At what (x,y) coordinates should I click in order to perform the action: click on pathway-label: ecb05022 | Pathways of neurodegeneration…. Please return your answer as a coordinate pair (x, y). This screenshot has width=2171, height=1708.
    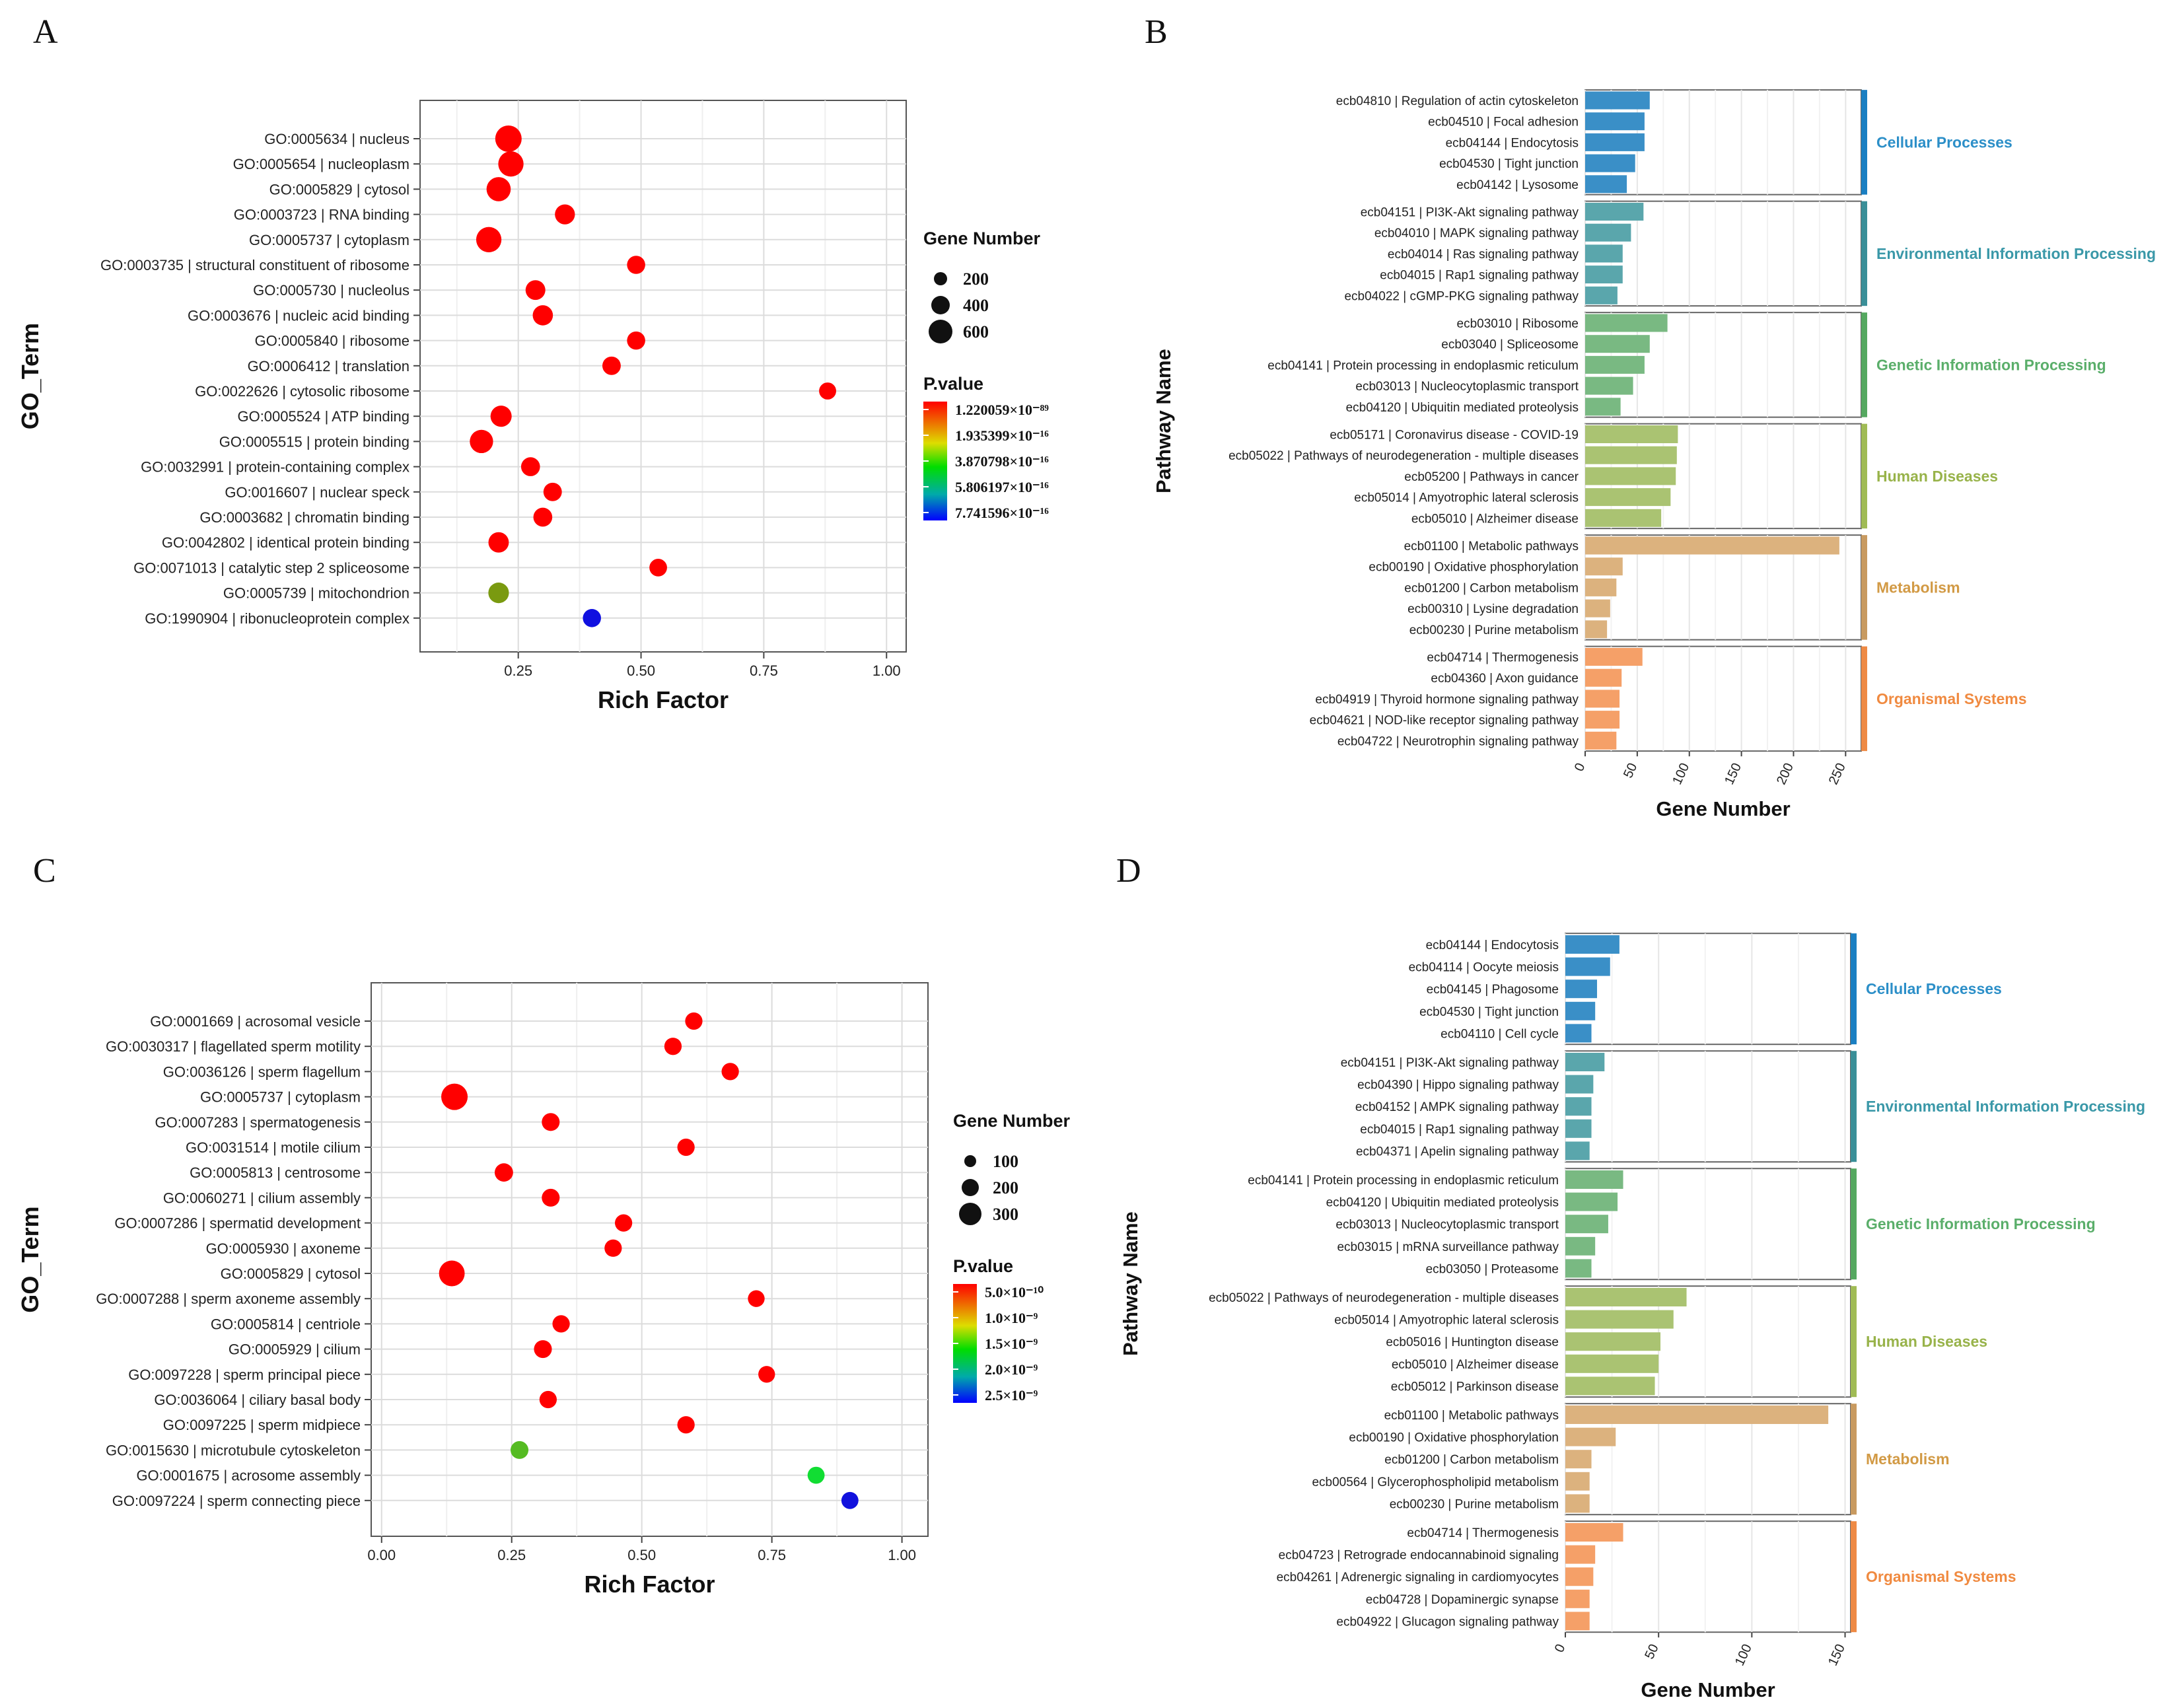
    Looking at the image, I should click on (1403, 456).